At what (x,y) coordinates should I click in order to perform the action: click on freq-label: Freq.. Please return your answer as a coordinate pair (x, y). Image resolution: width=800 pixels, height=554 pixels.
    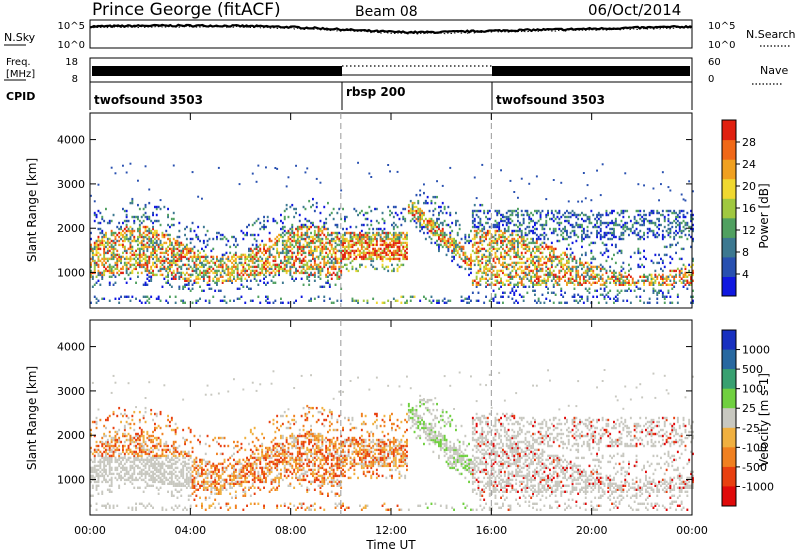
    Looking at the image, I should click on (18, 62).